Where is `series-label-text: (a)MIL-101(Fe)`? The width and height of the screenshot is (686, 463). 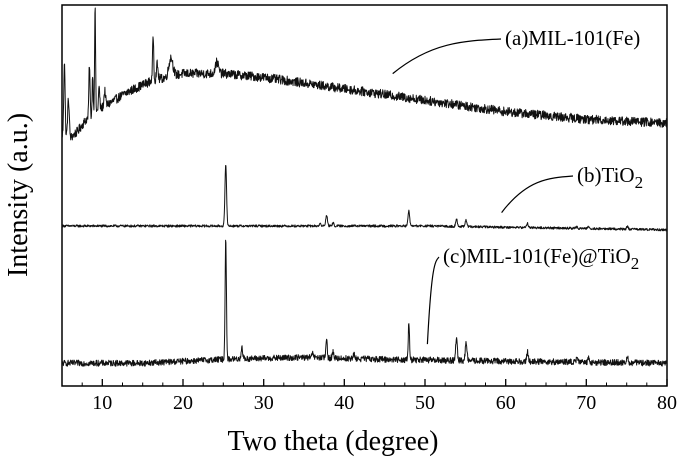
series-label-text: (a)MIL-101(Fe) is located at coordinates (572, 38).